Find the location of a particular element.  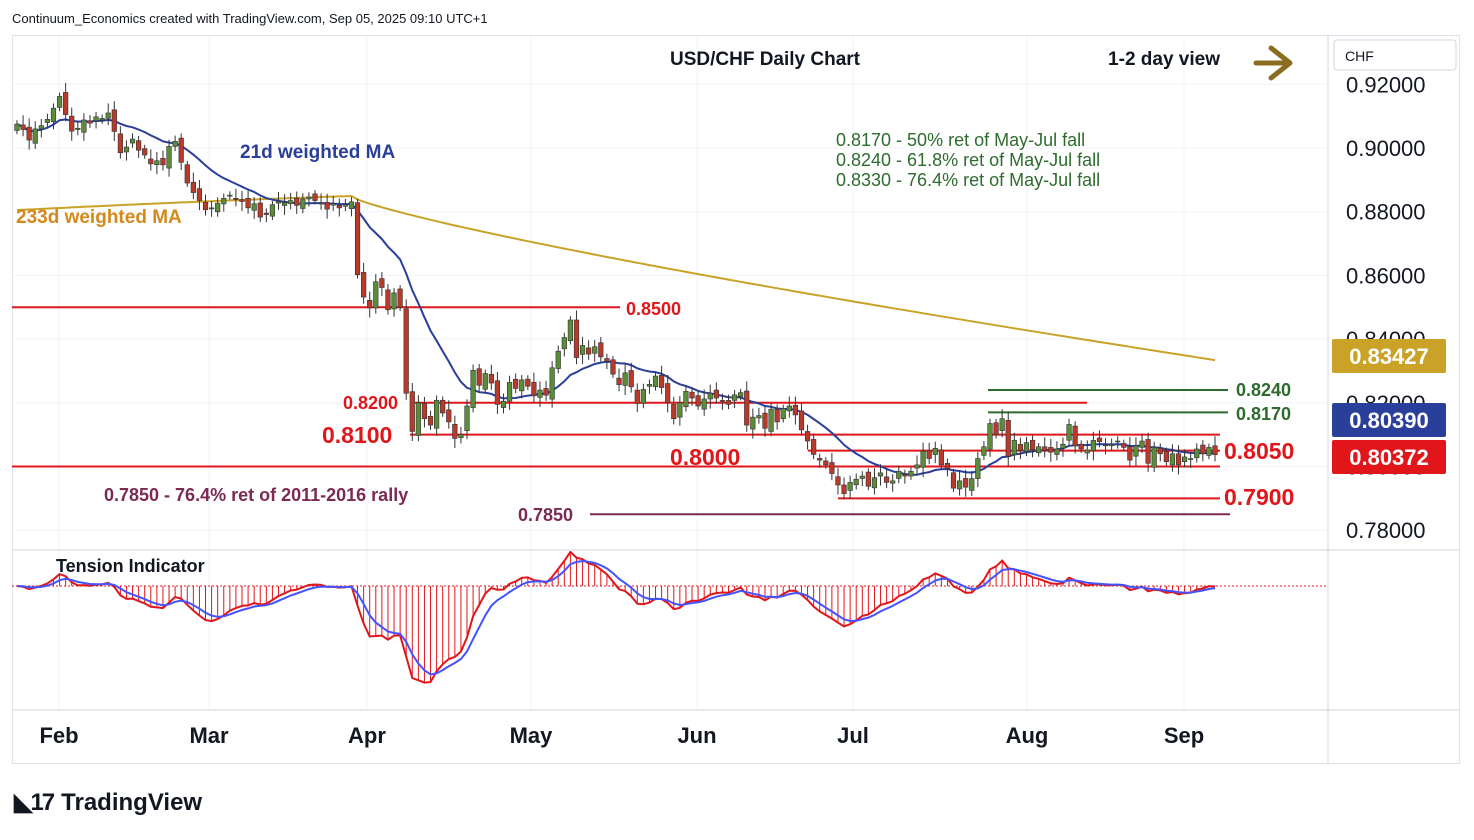

level-label-0.8100: 0.8100 is located at coordinates (357, 435).